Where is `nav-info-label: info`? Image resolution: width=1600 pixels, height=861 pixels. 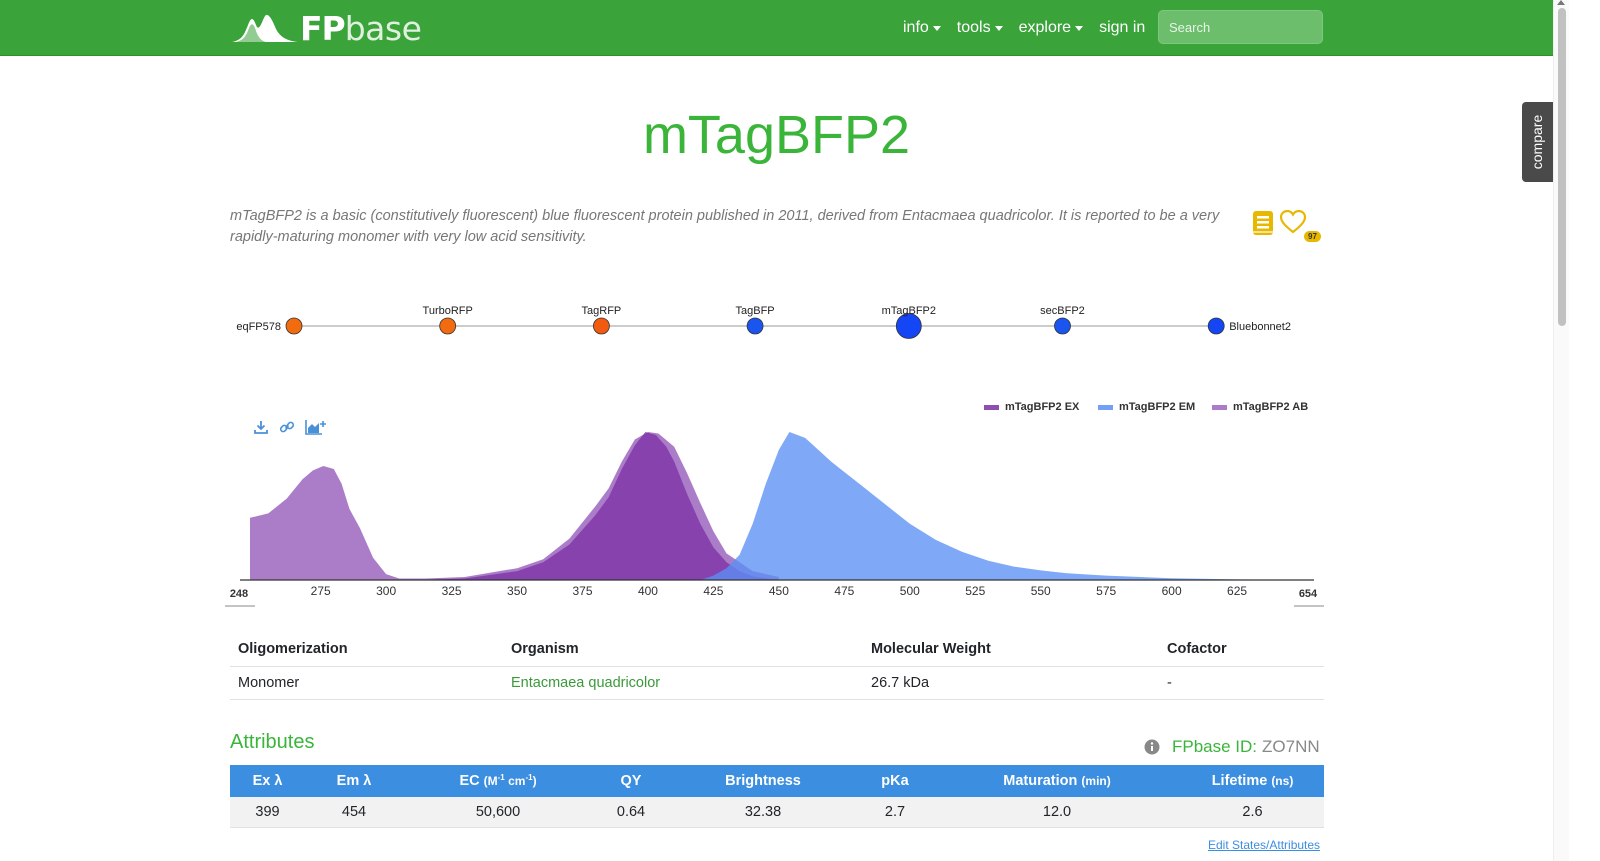
nav-info-label: info is located at coordinates (916, 27).